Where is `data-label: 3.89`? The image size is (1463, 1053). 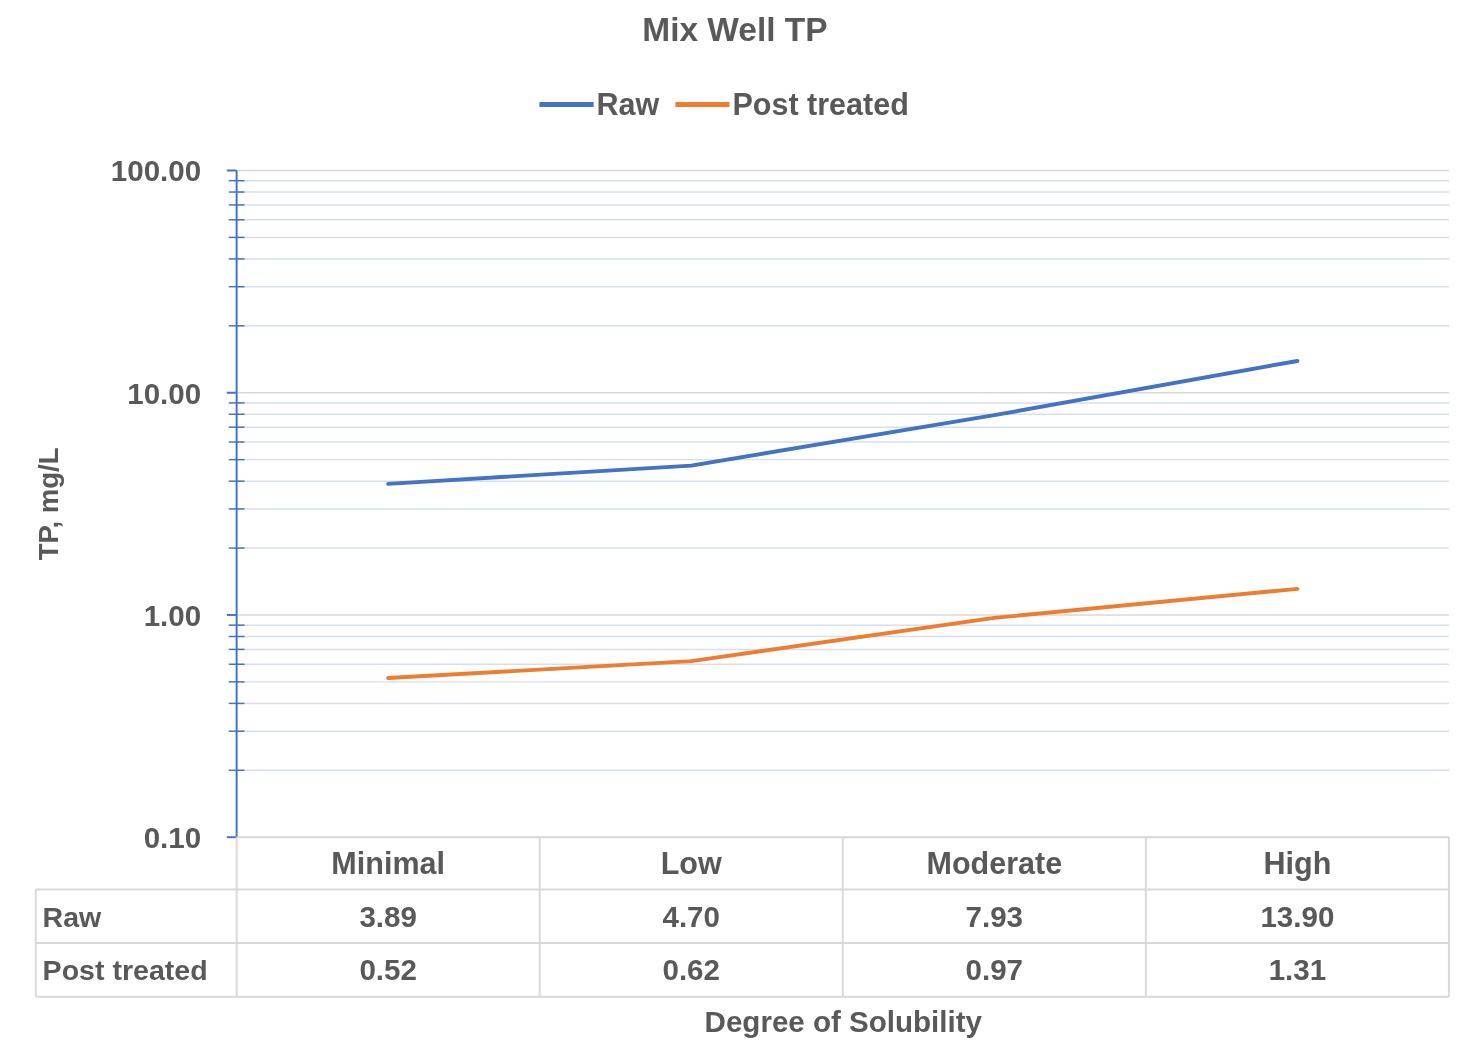
data-label: 3.89 is located at coordinates (388, 916).